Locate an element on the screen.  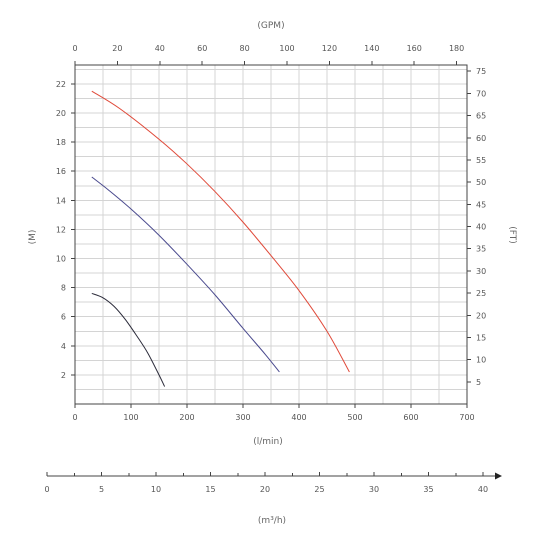
x-tick-label: 600 is located at coordinates (410, 417).